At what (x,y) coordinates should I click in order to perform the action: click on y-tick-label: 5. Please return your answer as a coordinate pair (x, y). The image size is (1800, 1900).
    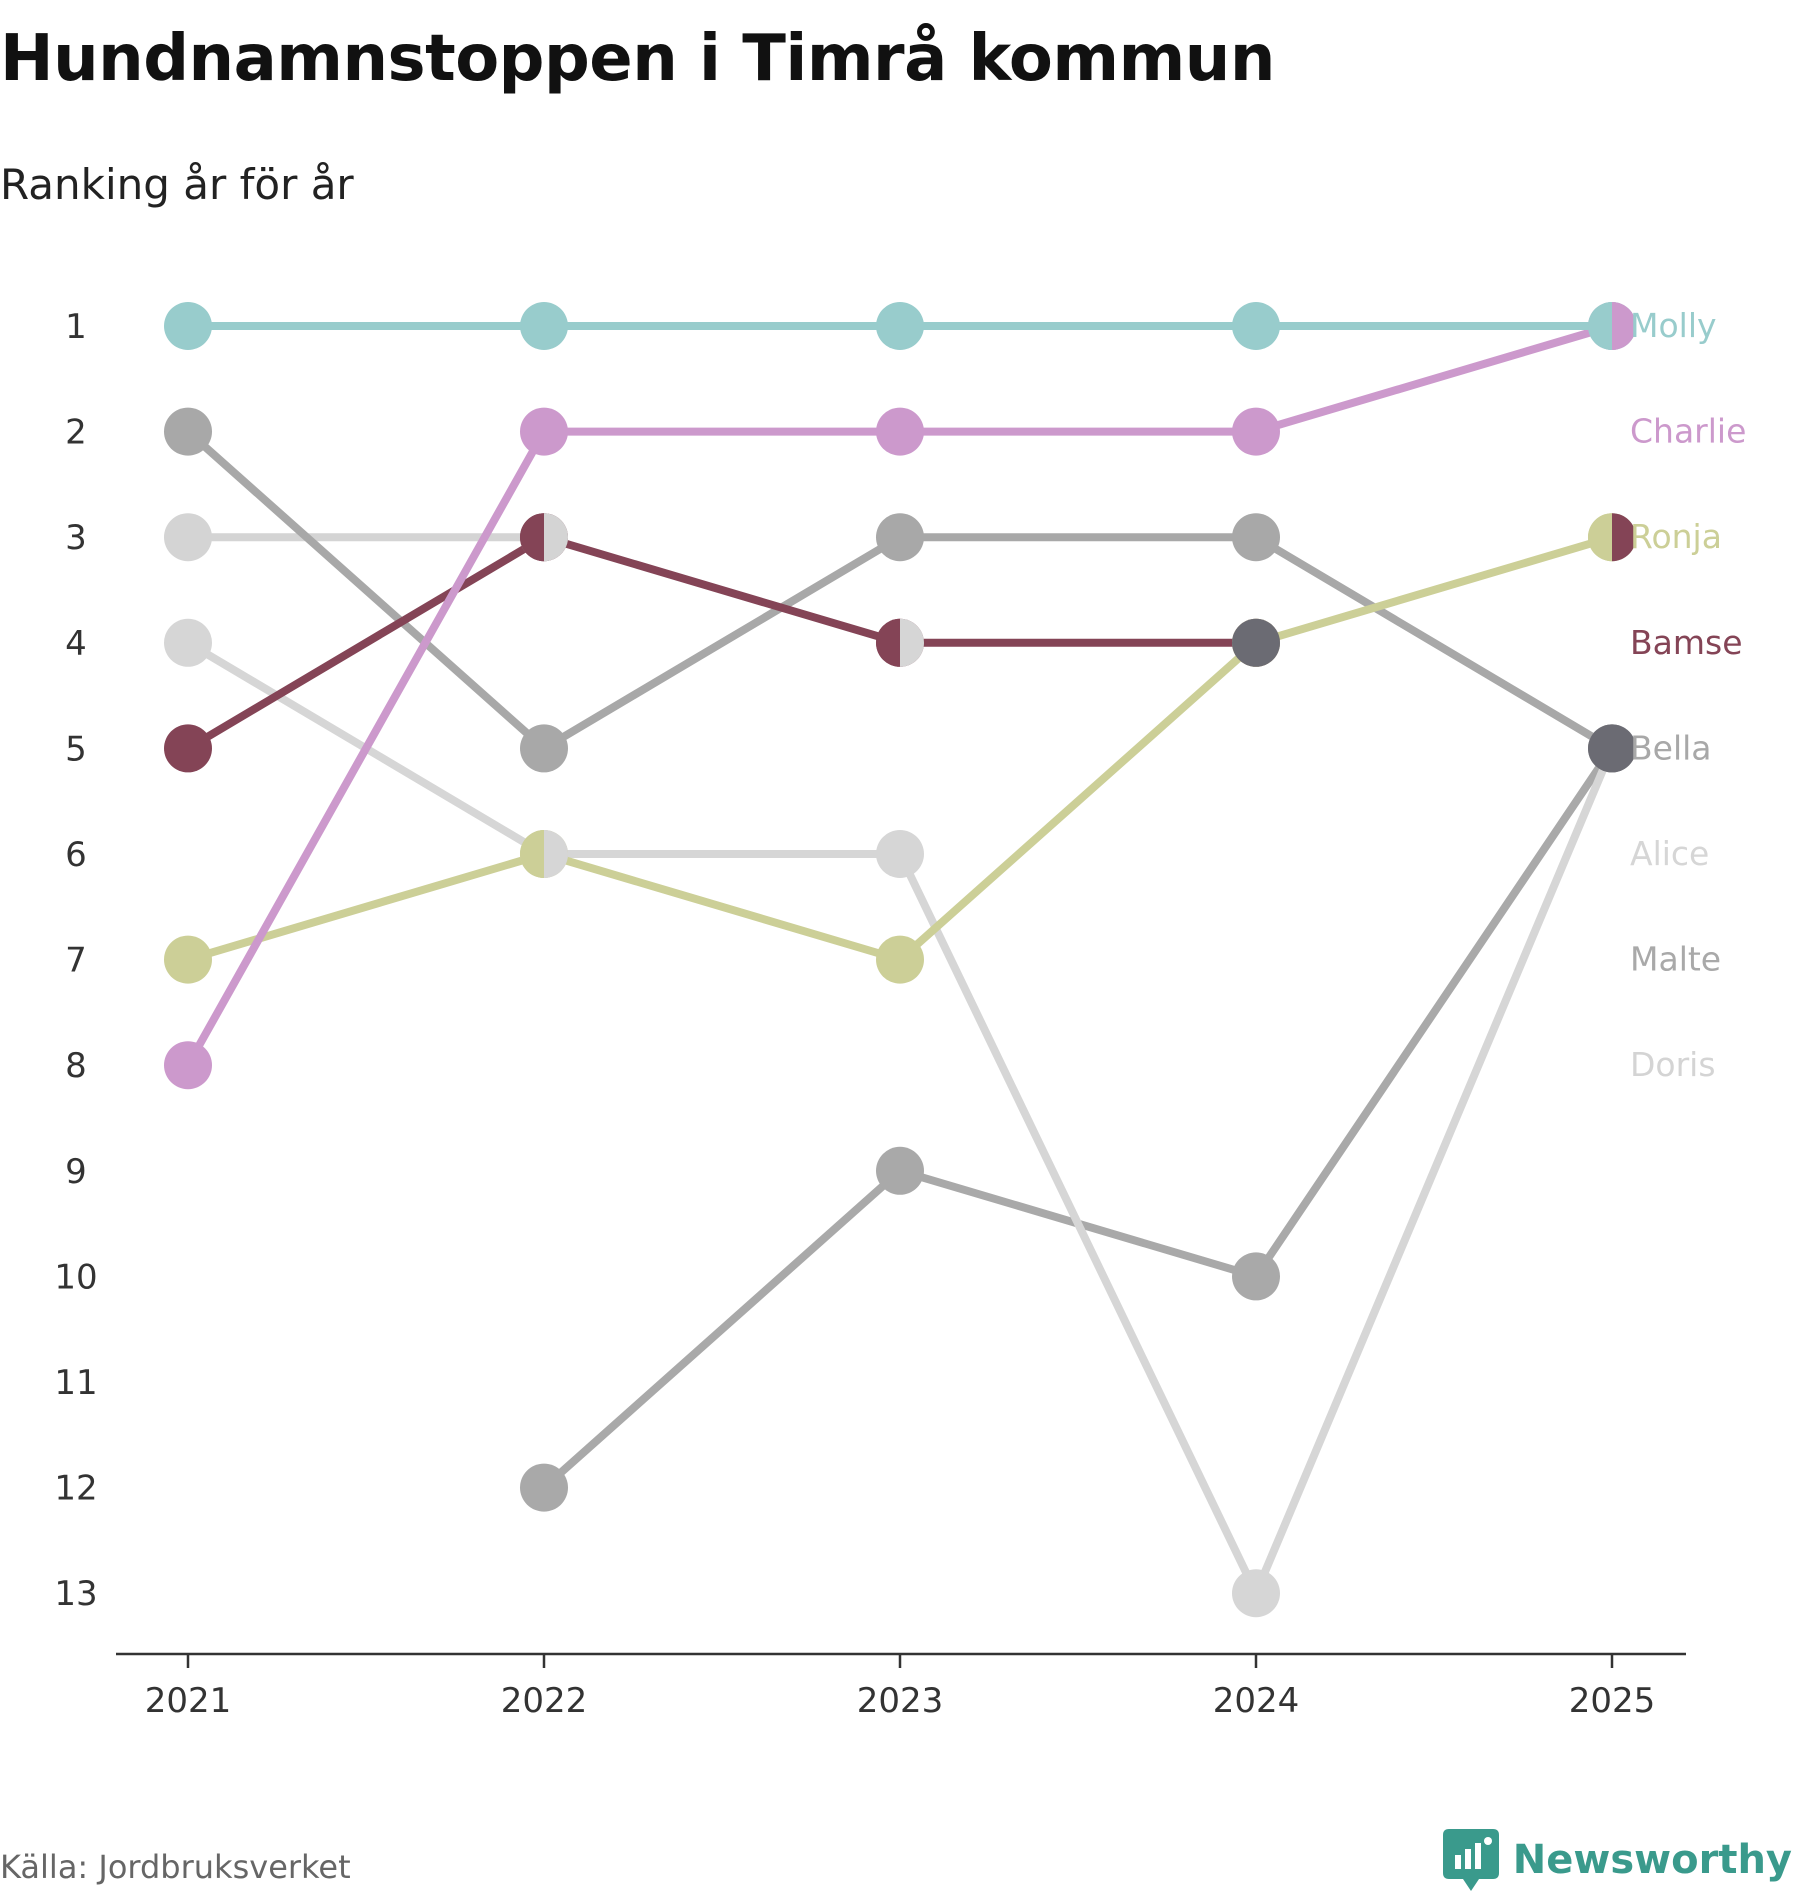
    Looking at the image, I should click on (76, 749).